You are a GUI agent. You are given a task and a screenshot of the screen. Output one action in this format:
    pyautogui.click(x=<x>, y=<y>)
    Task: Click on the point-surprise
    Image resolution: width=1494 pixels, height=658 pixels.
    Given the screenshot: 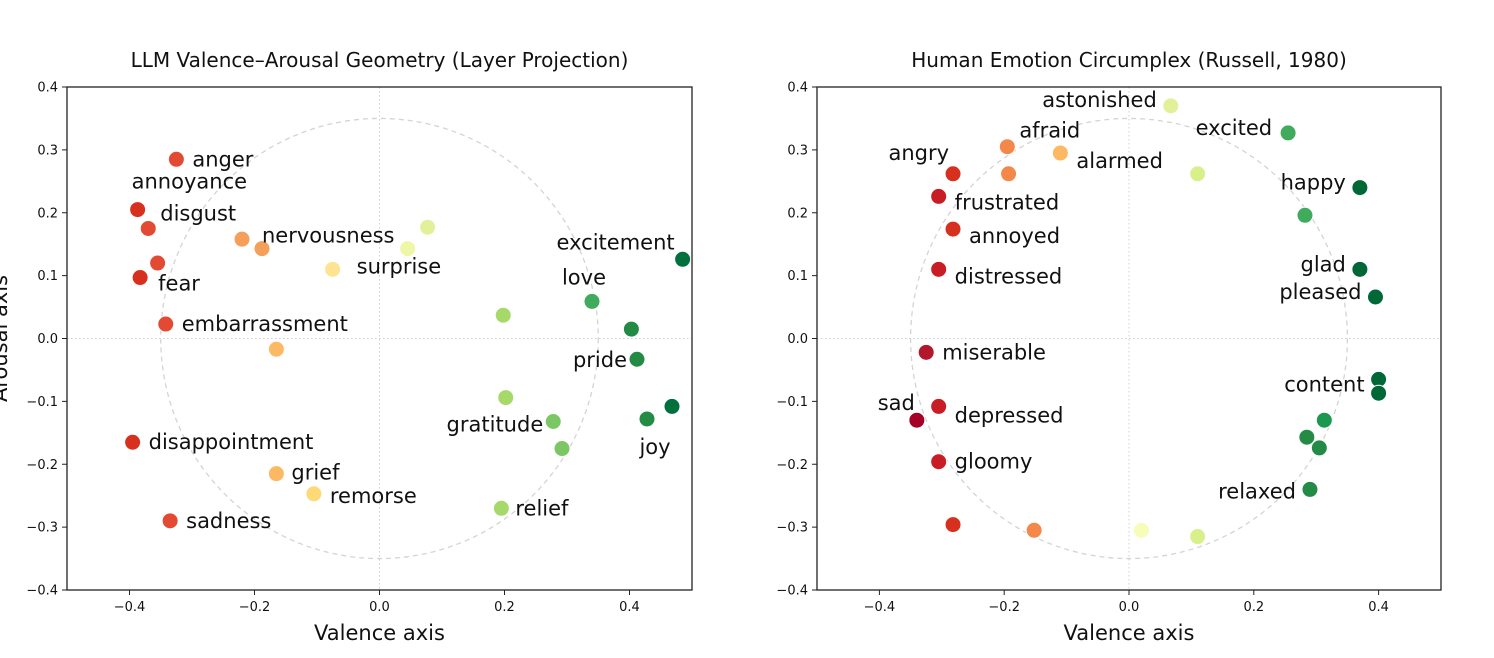 What is the action you would take?
    pyautogui.click(x=333, y=269)
    